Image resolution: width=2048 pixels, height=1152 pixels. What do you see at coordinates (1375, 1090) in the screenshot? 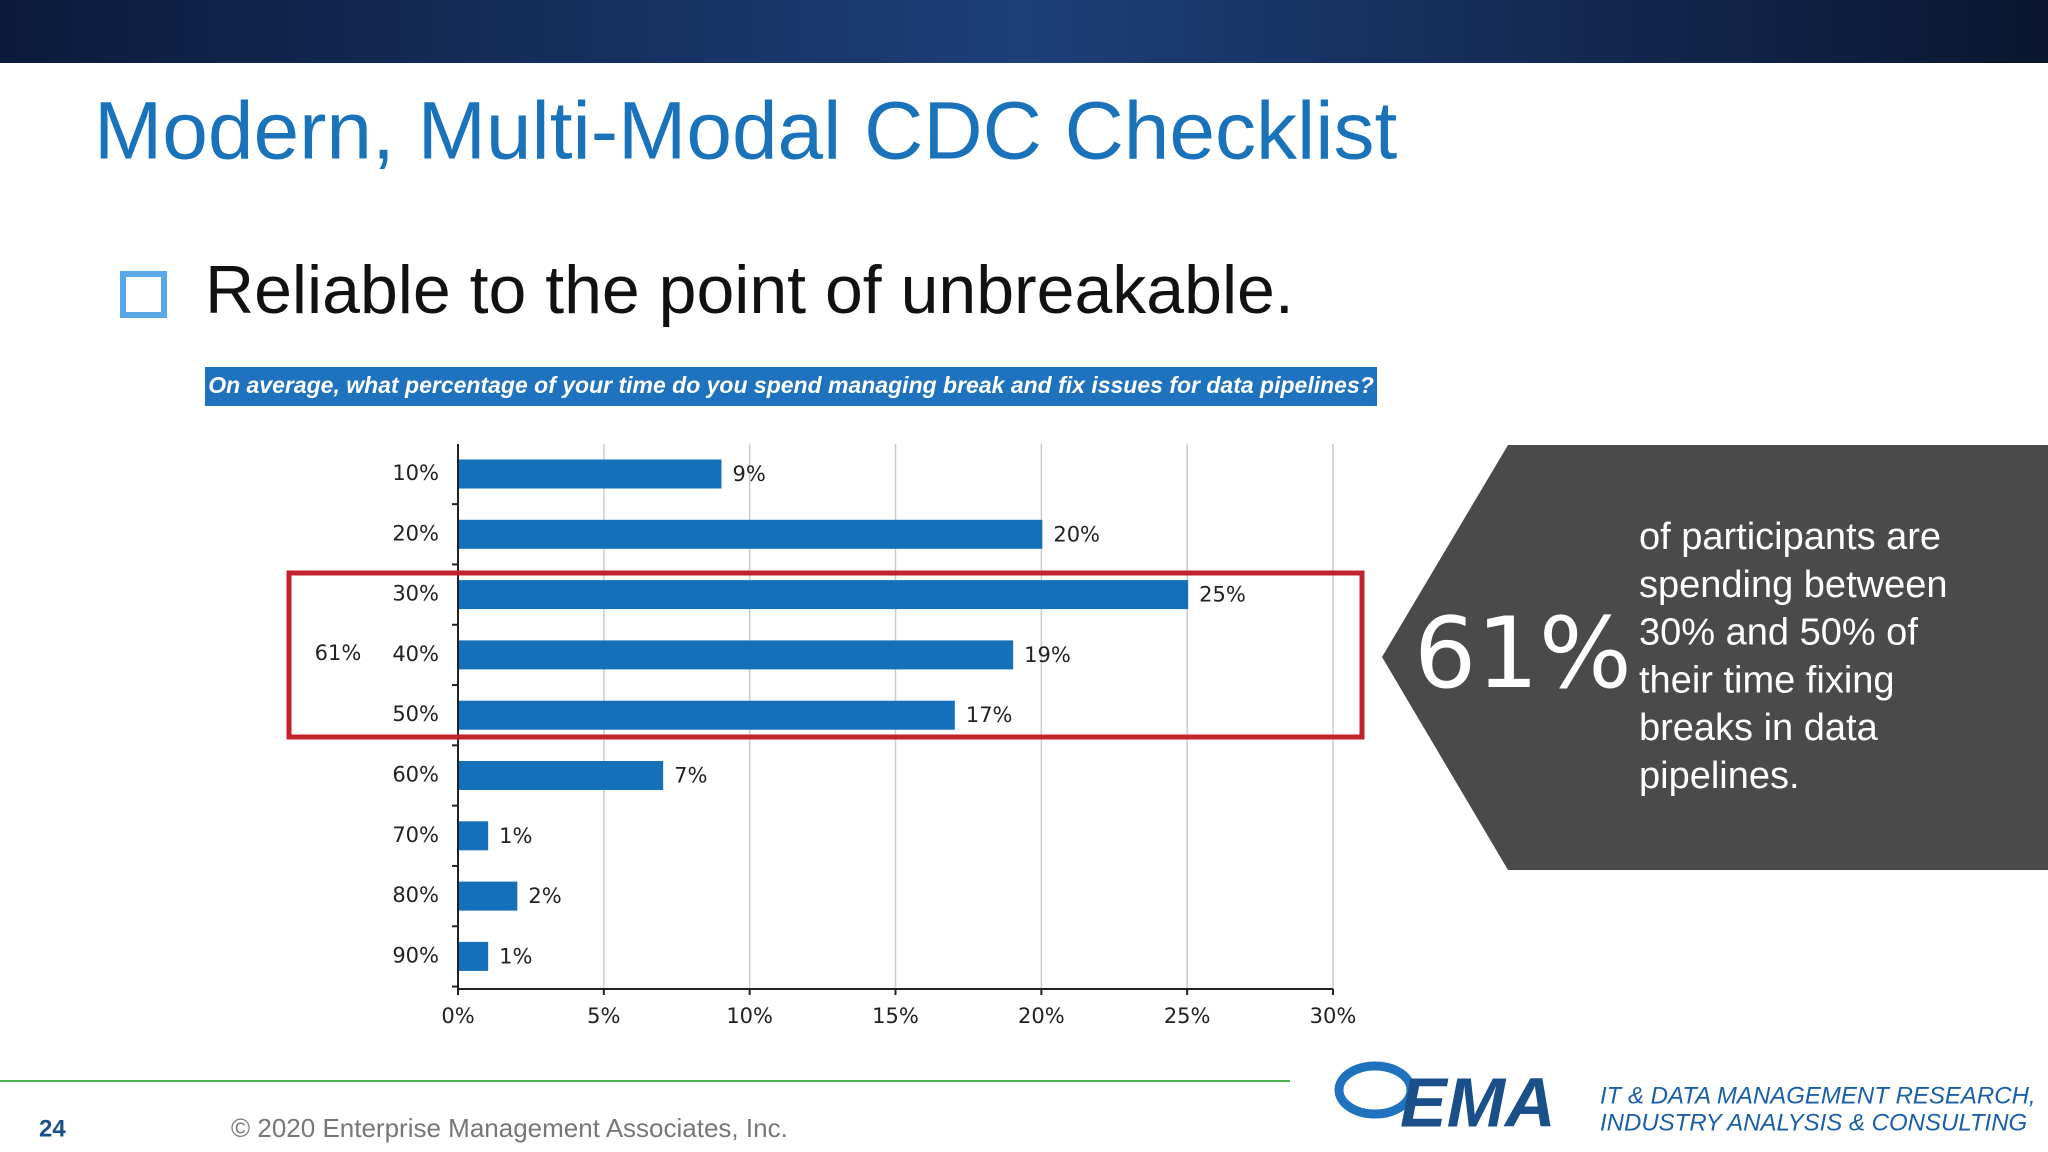
I see `logo-swoosh` at bounding box center [1375, 1090].